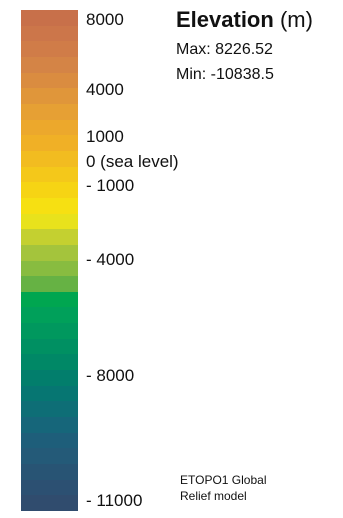  What do you see at coordinates (110, 185) in the screenshot?
I see `tick-label-minus-1000: - 1000` at bounding box center [110, 185].